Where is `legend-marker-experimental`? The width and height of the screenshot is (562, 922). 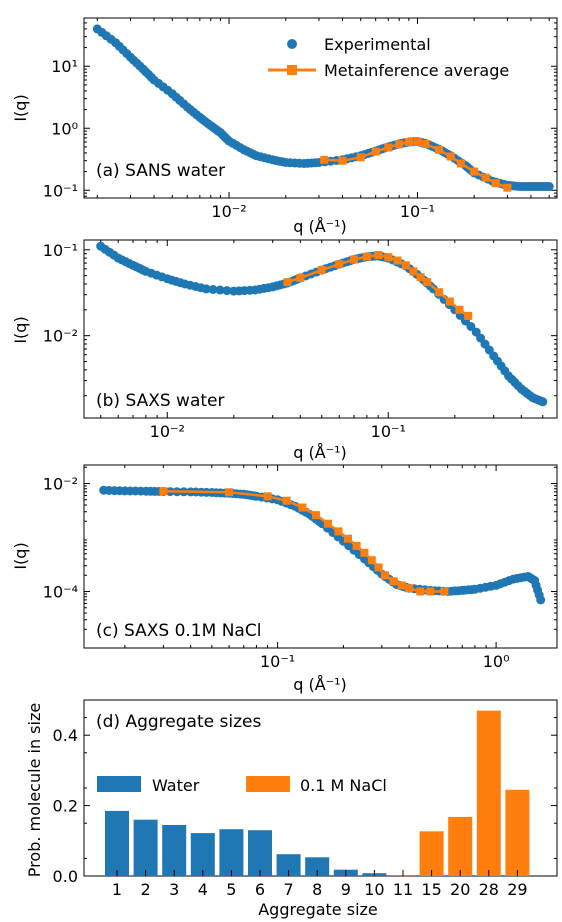 legend-marker-experimental is located at coordinates (292, 44).